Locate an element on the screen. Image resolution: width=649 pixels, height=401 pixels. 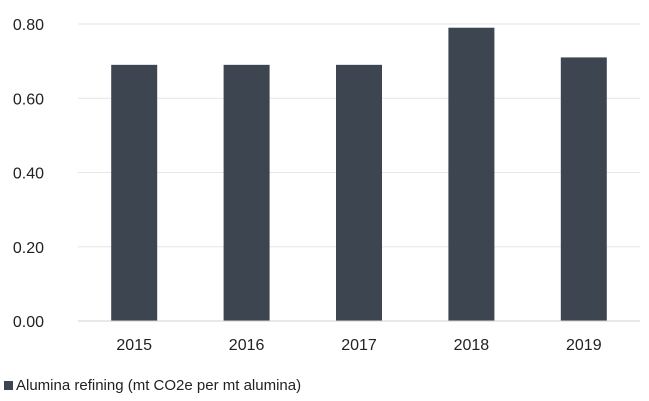
bar-2018 is located at coordinates (471, 174).